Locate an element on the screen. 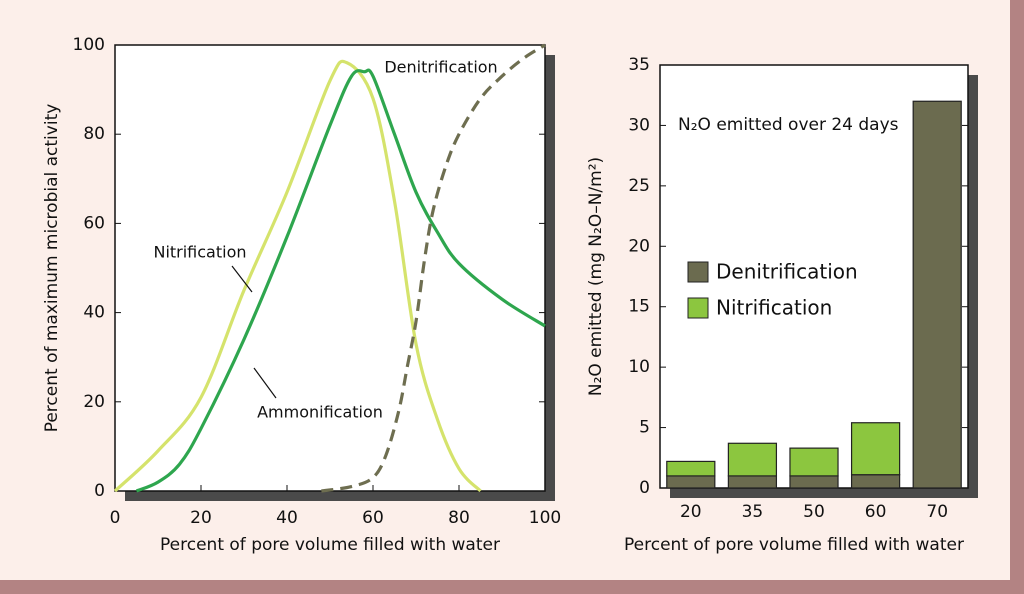  y-tick-label: 10 is located at coordinates (639, 367).